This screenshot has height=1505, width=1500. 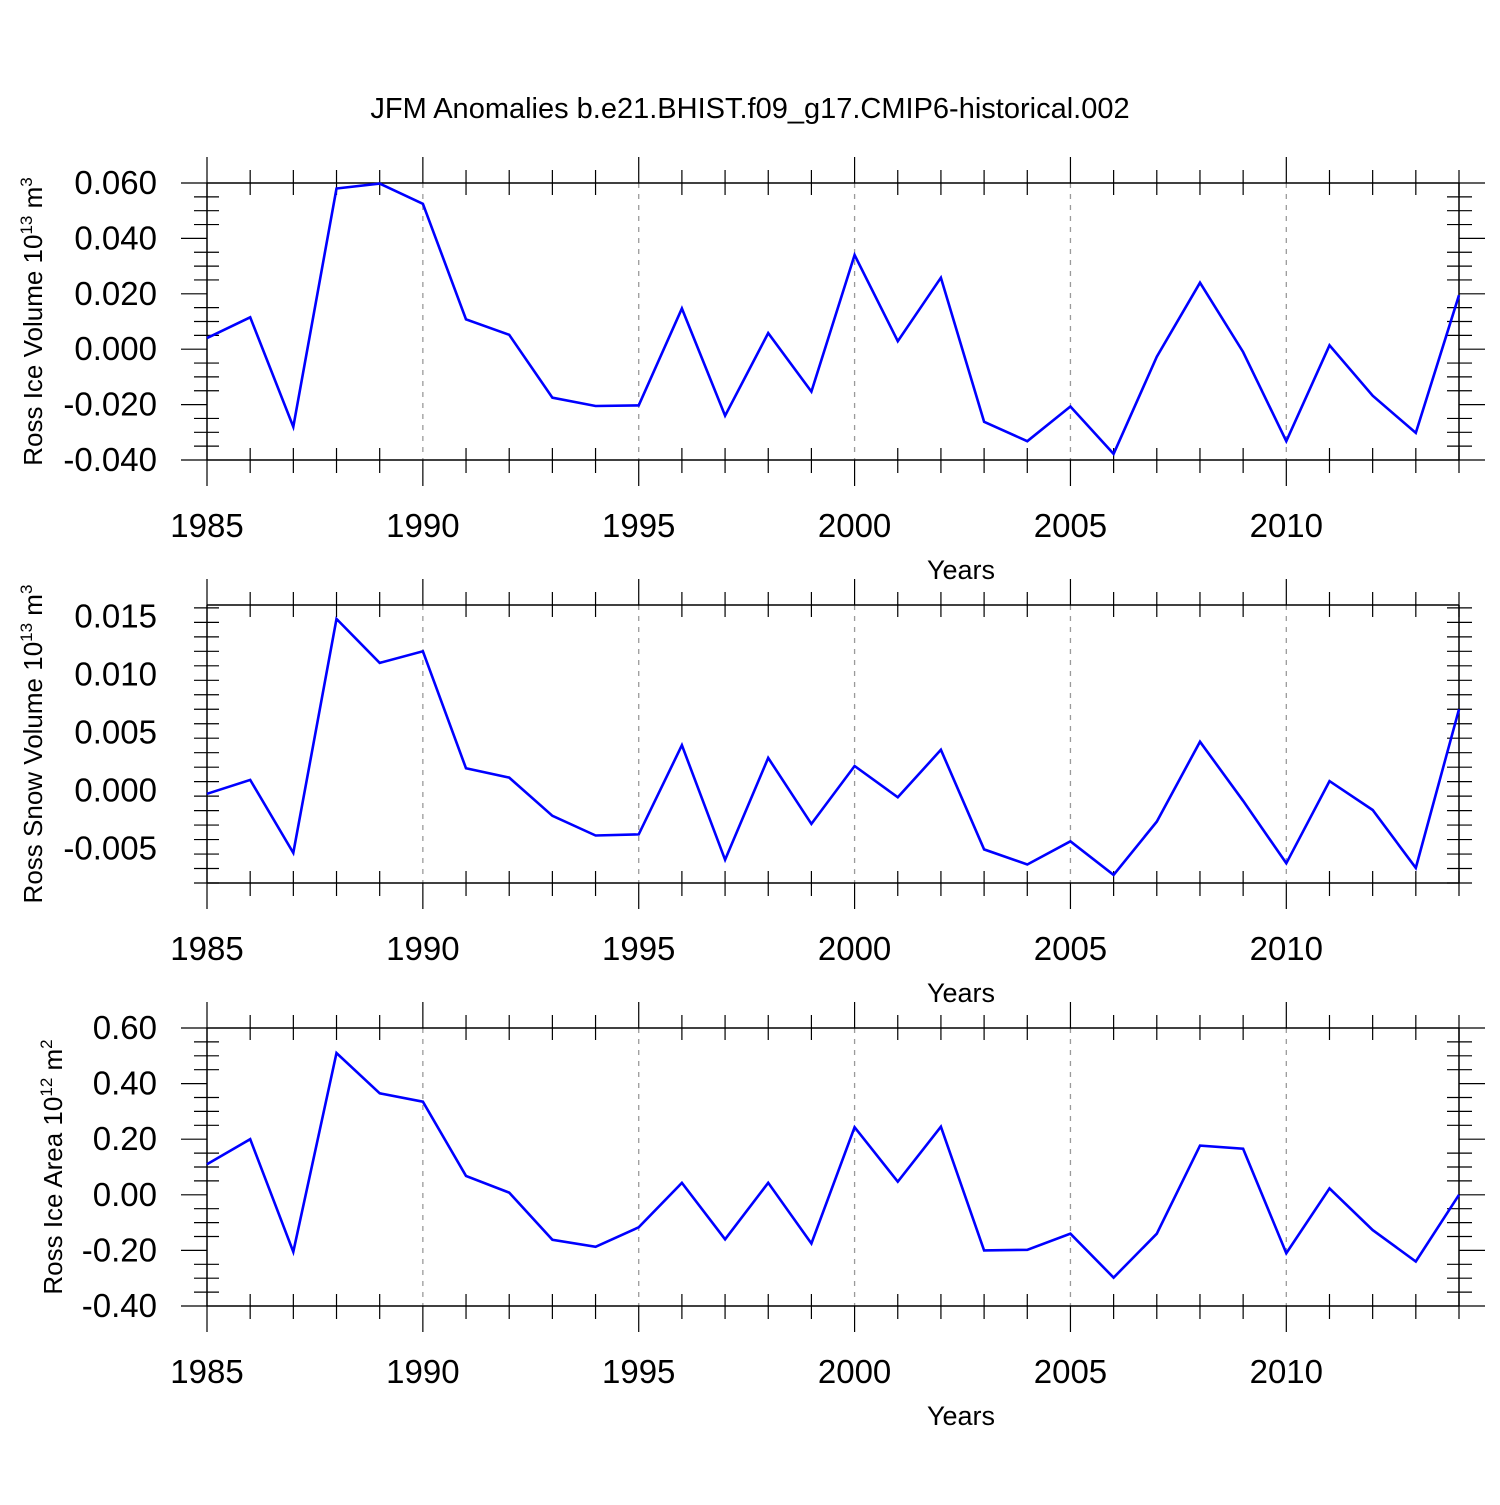 I want to click on y-tick-label: 0.020, so click(x=115, y=293).